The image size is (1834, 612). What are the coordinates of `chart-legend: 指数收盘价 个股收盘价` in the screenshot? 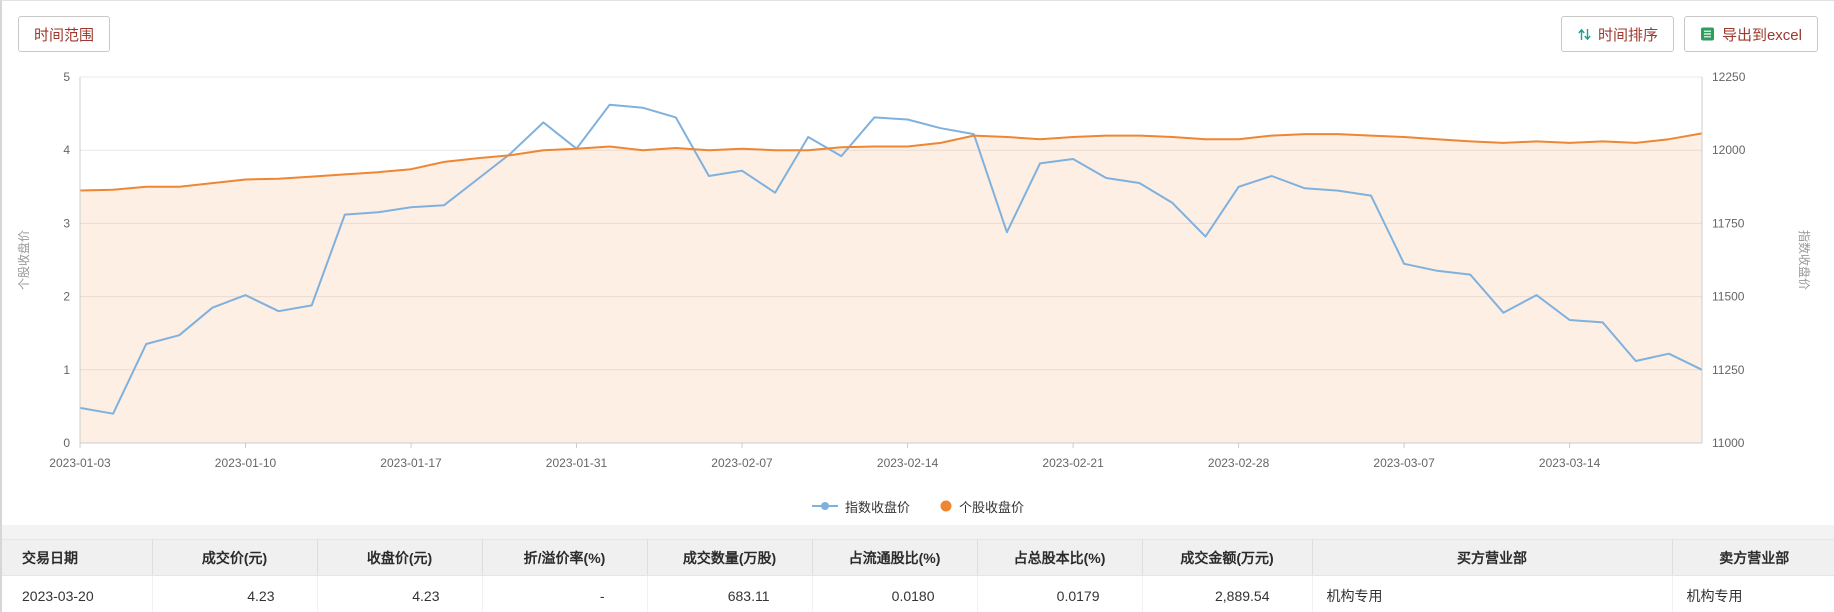 It's located at (918, 506).